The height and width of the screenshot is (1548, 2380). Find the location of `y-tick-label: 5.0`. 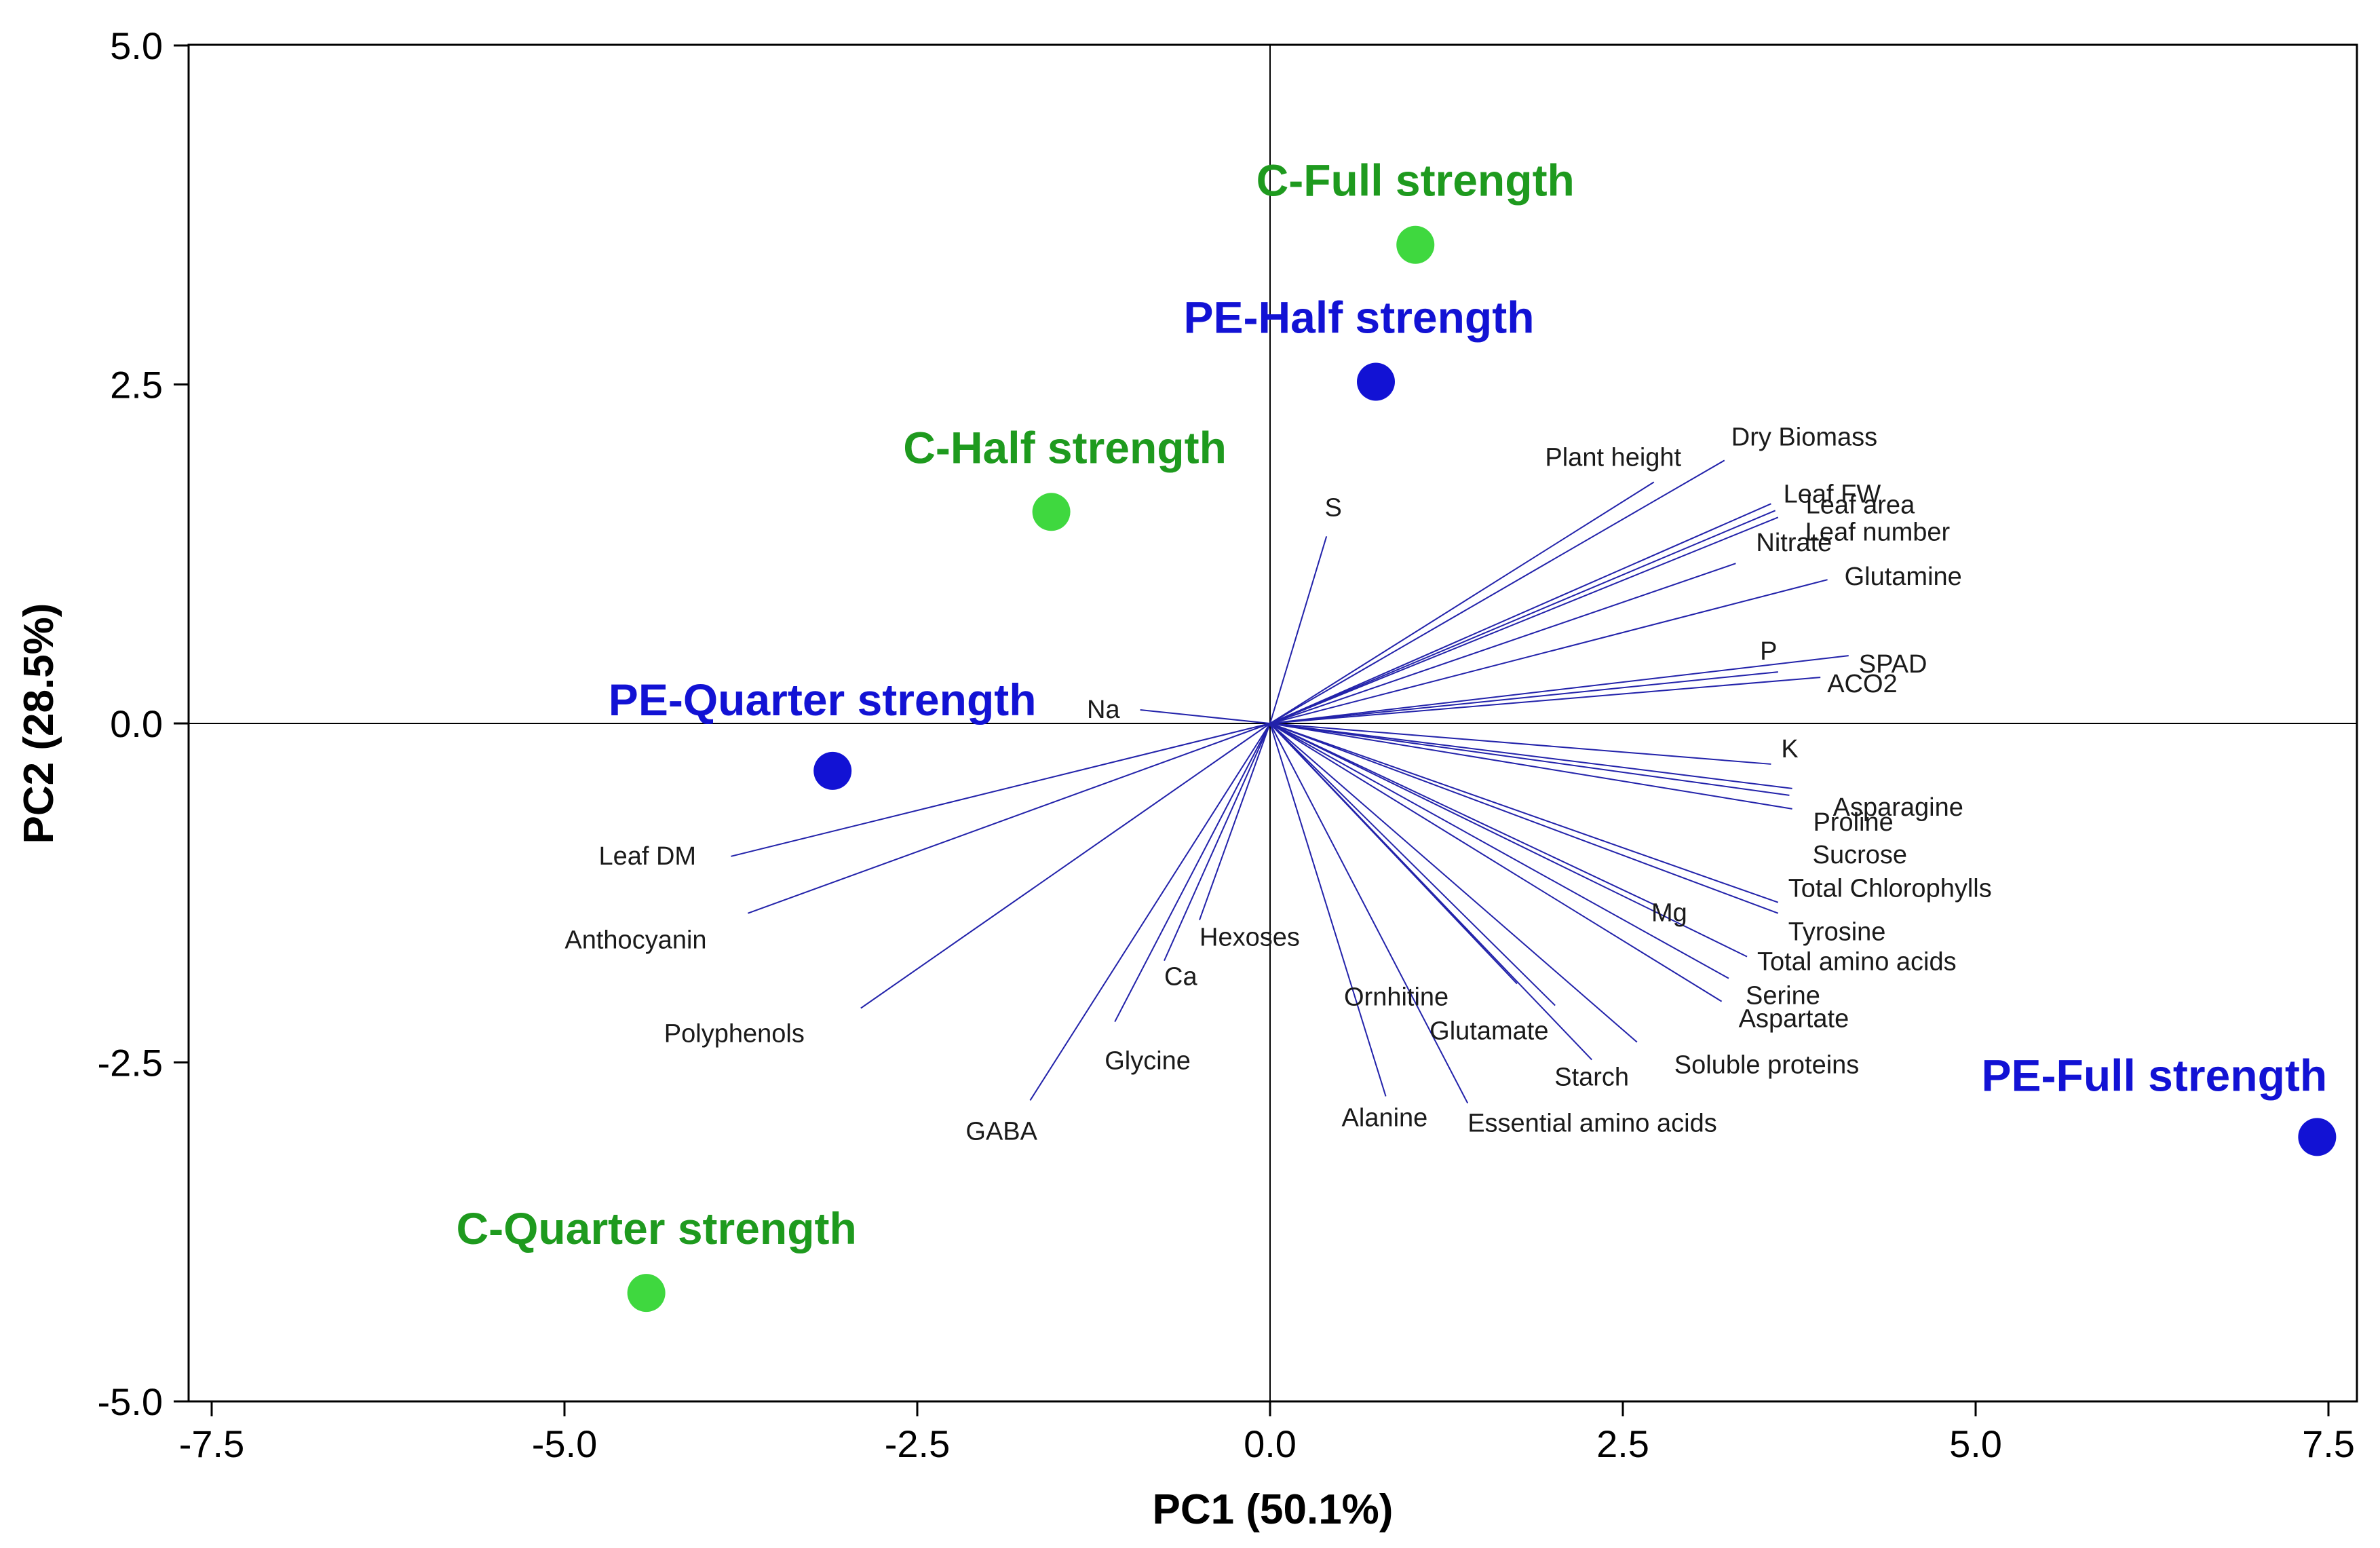

y-tick-label: 5.0 is located at coordinates (137, 45).